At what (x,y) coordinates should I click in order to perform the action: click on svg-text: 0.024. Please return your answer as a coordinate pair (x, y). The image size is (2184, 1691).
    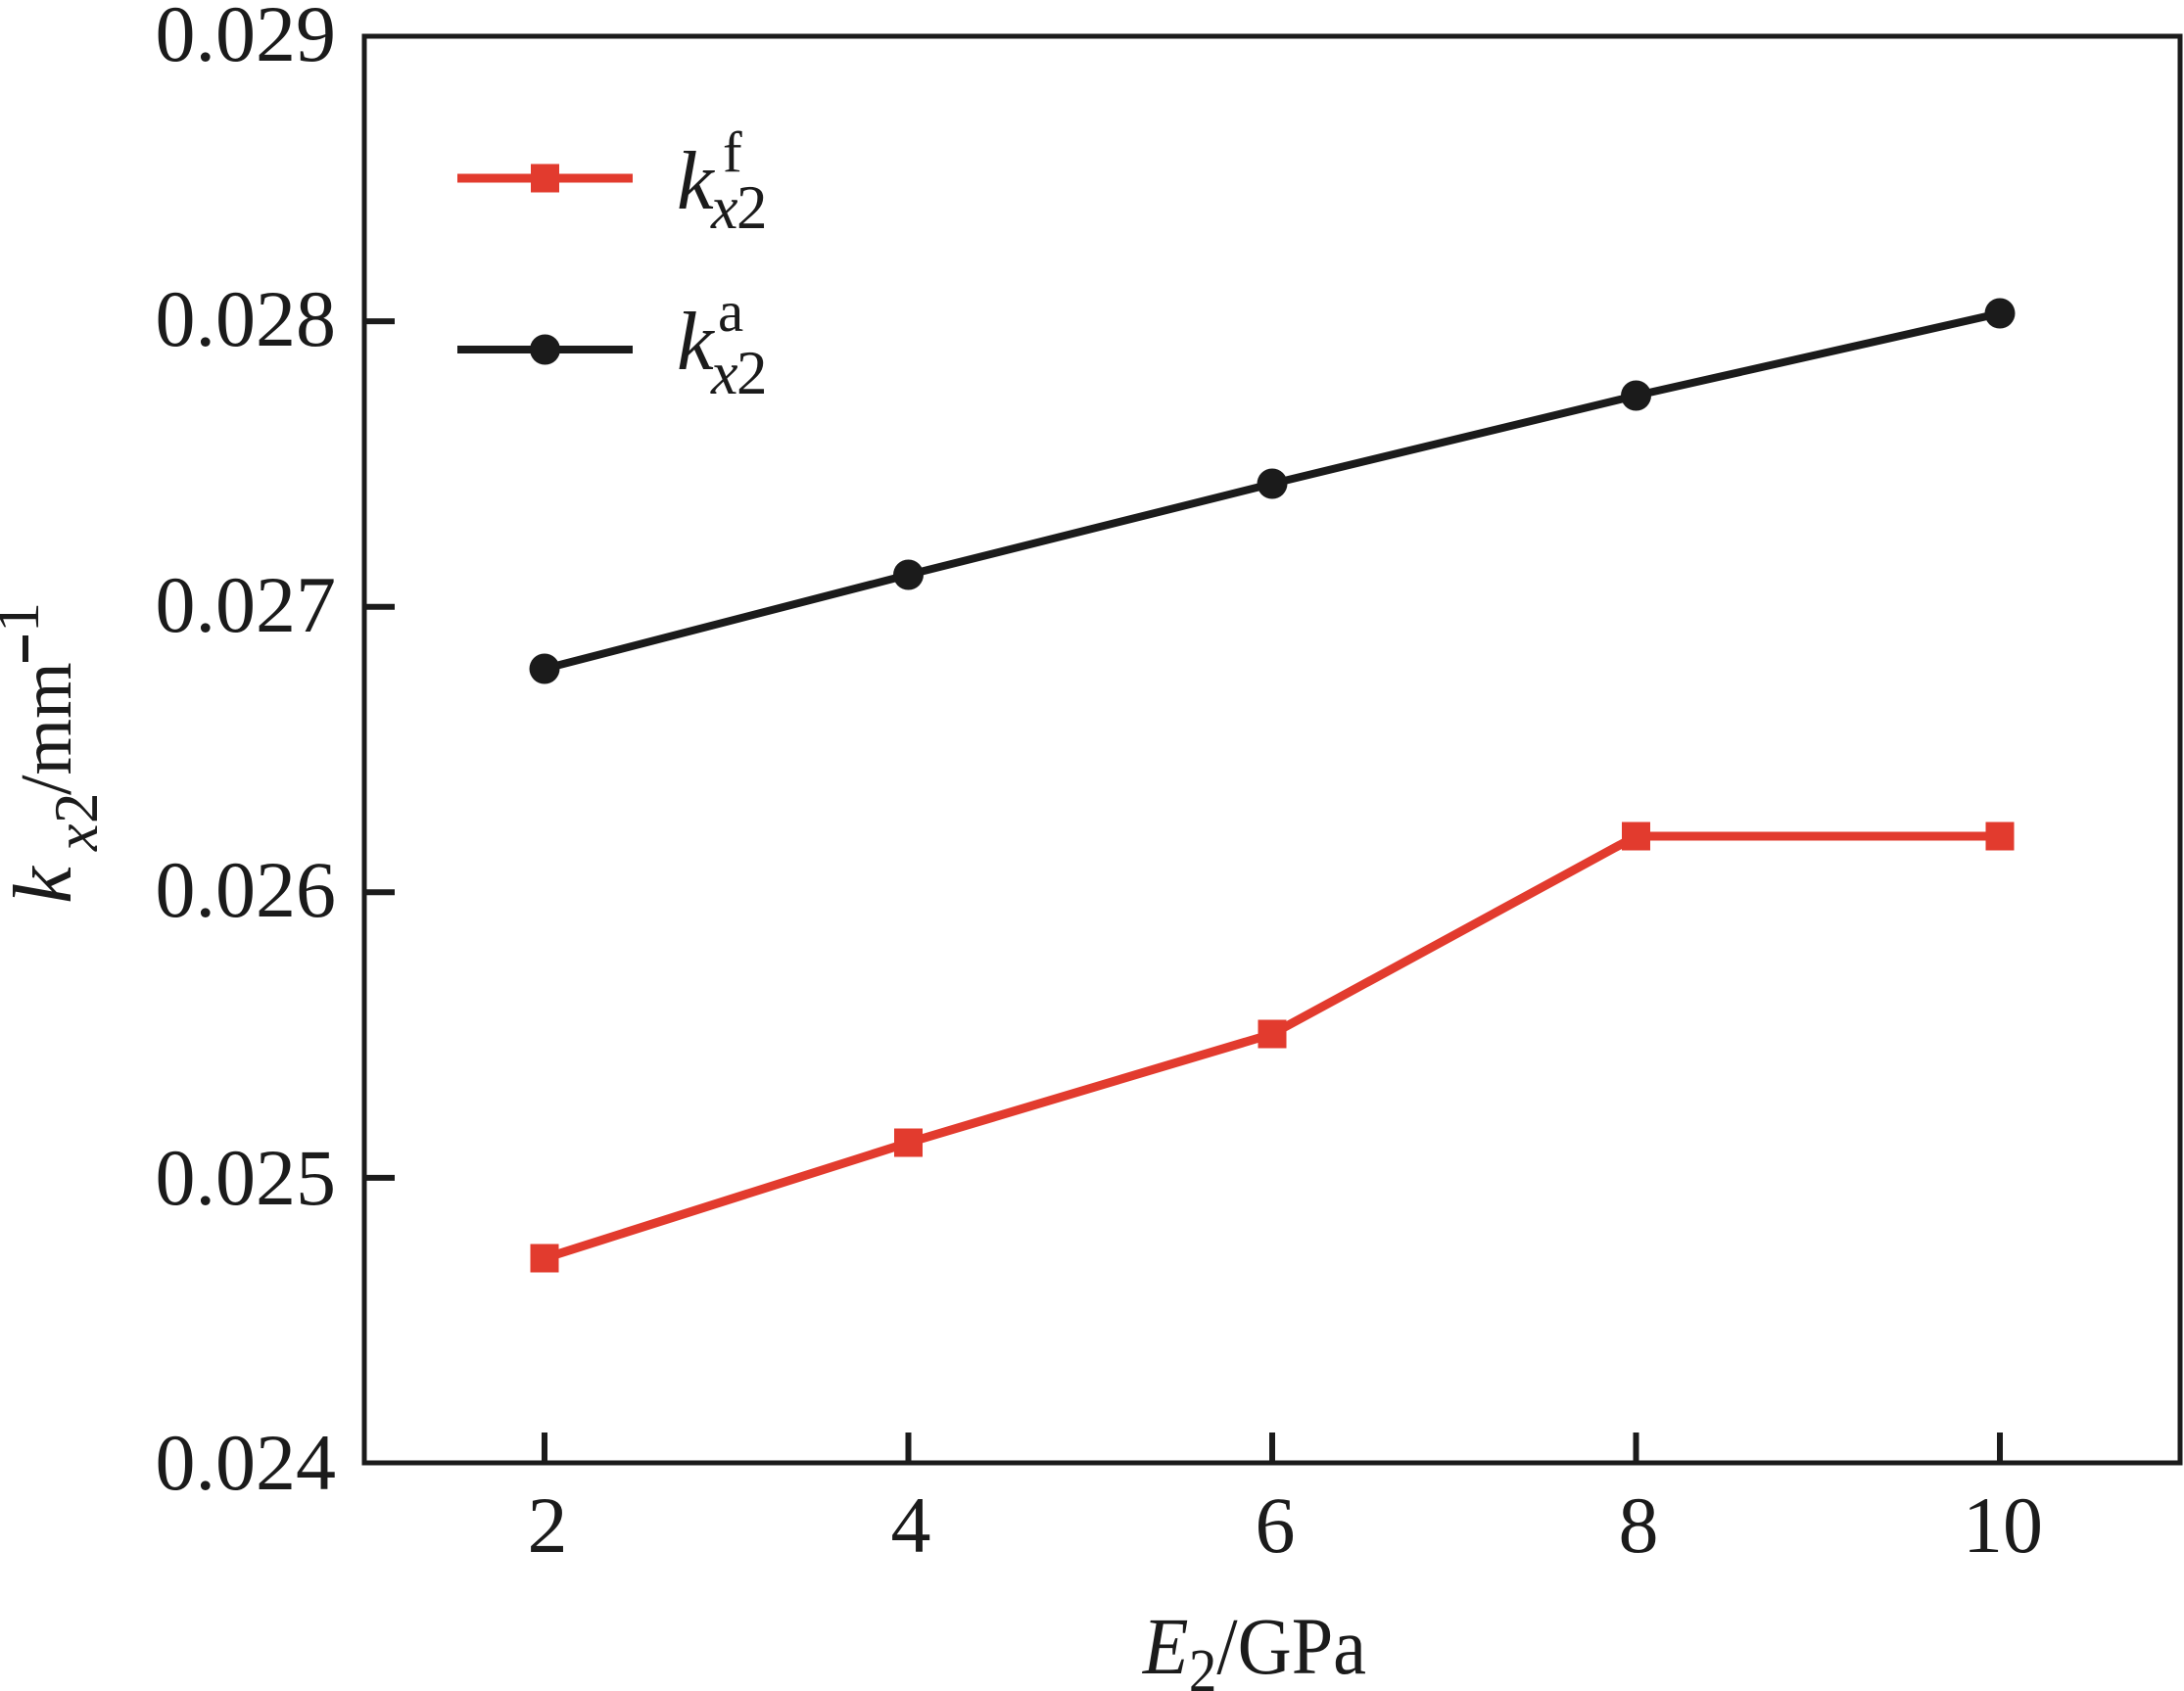
    Looking at the image, I should click on (246, 1462).